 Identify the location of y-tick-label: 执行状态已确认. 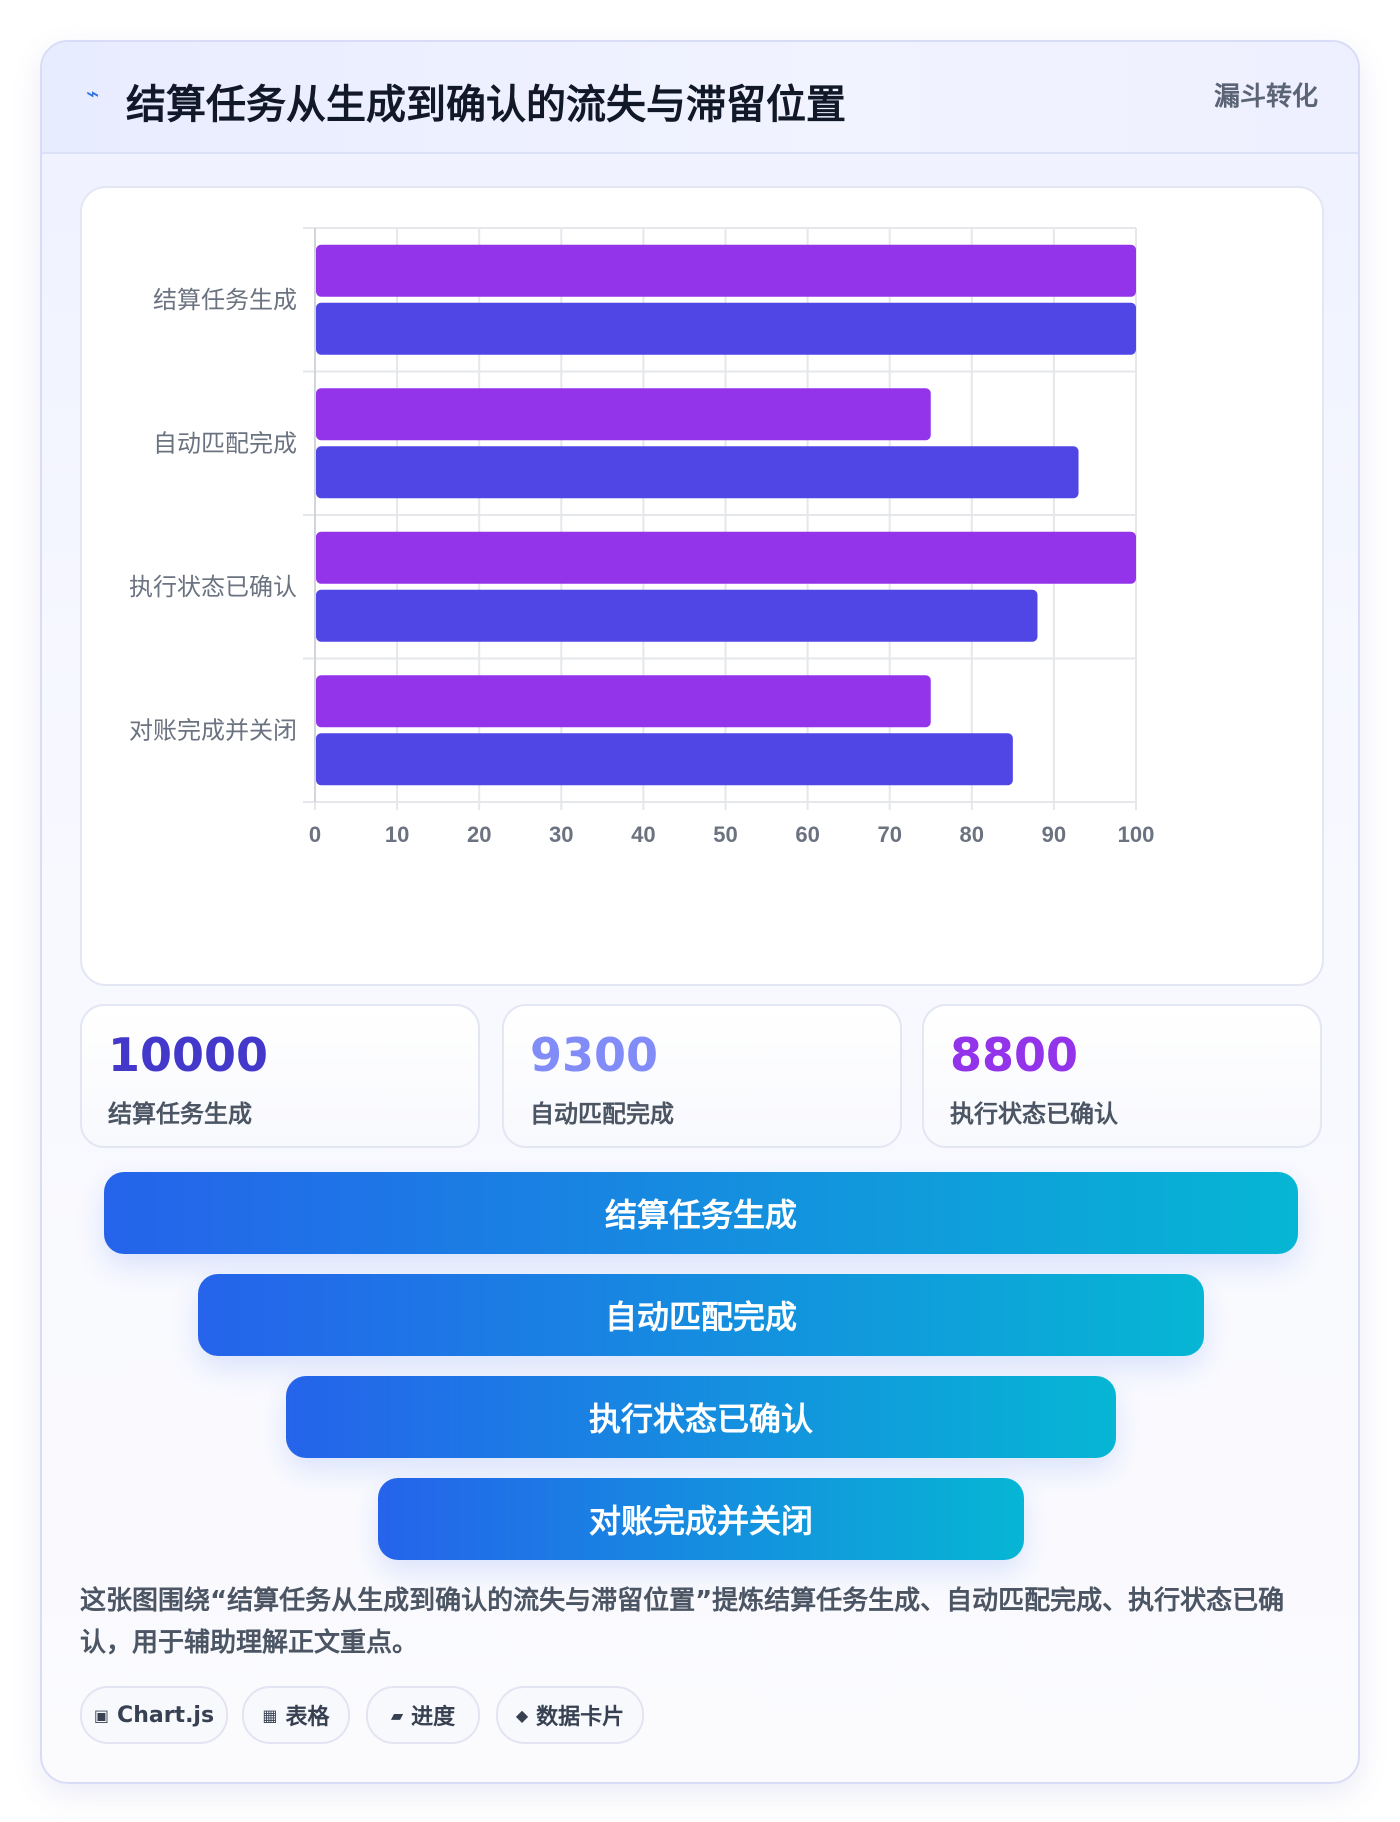
(213, 587).